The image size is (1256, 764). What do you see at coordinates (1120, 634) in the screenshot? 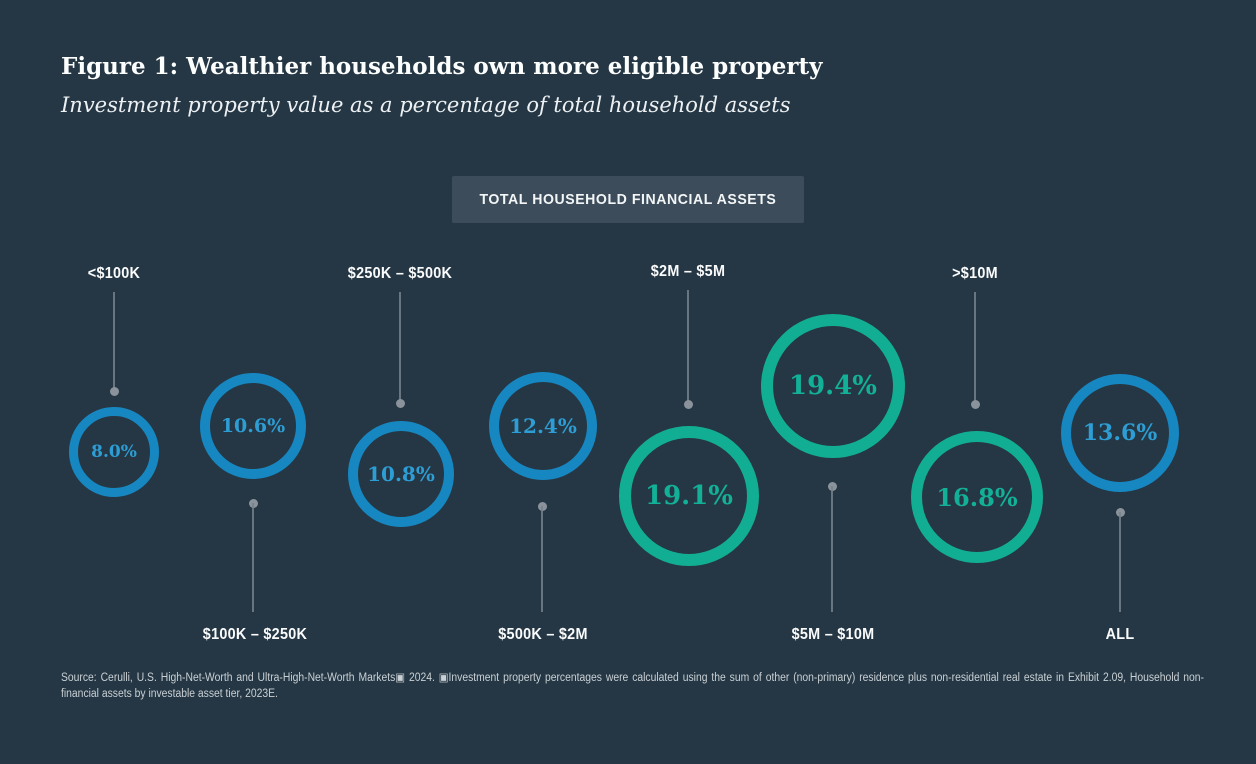
I see `category-label-all: ALL` at bounding box center [1120, 634].